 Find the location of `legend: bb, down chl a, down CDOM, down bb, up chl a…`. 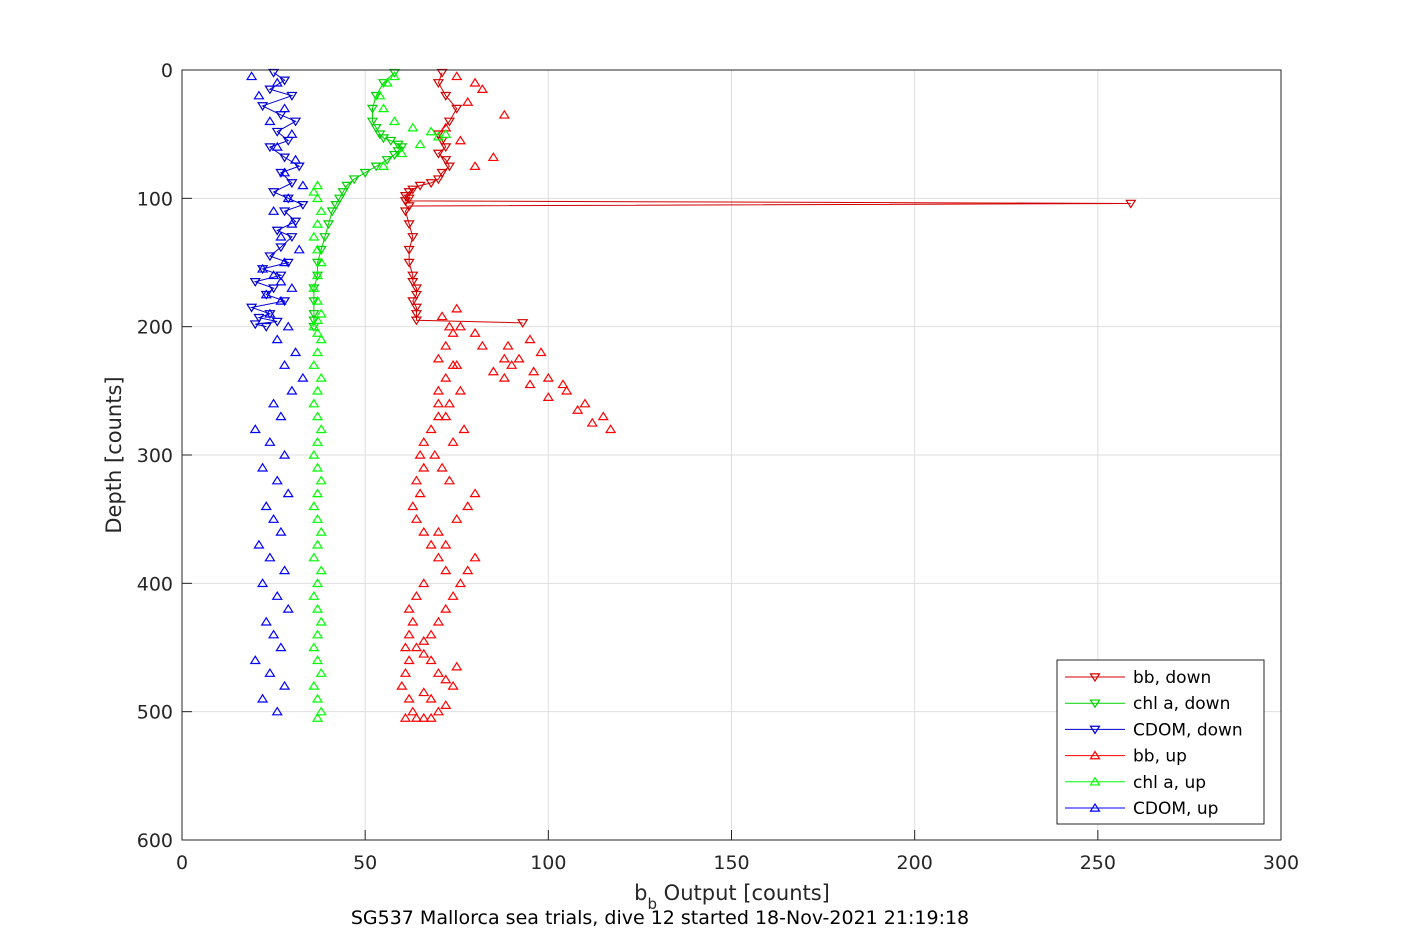

legend: bb, down chl a, down CDOM, down bb, up chl a… is located at coordinates (1160, 742).